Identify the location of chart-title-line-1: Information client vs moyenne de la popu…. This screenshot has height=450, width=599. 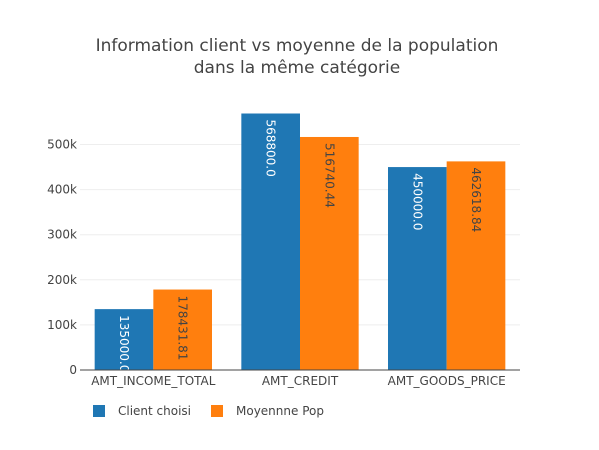
(297, 46).